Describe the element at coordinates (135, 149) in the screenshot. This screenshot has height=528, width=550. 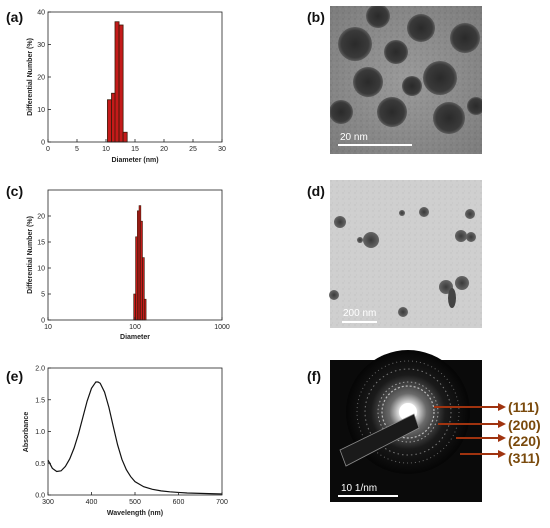
I see `x-tick-label: 15` at that location.